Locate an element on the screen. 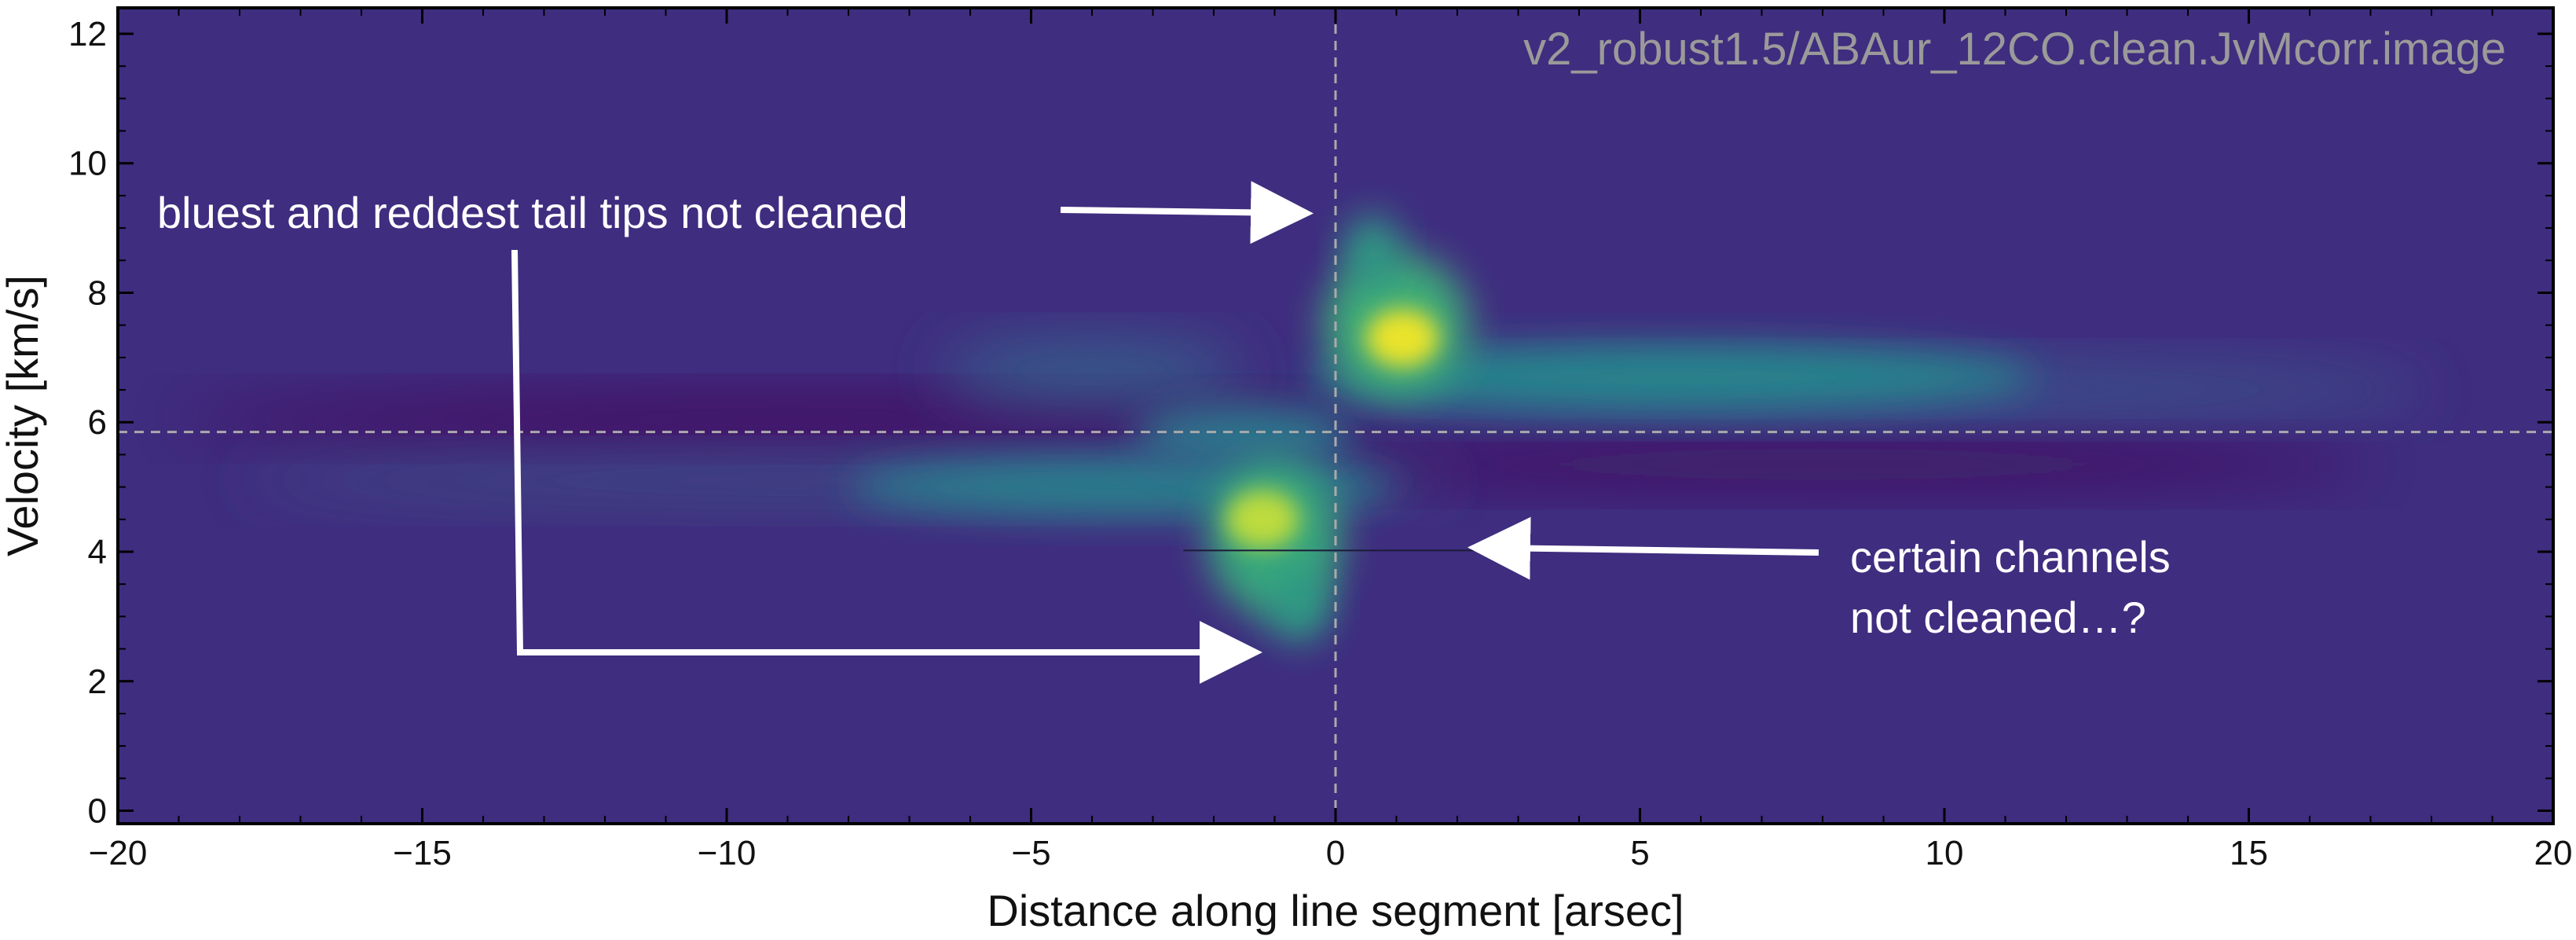 The image size is (2576, 940). emission-blue-core is located at coordinates (1262, 519).